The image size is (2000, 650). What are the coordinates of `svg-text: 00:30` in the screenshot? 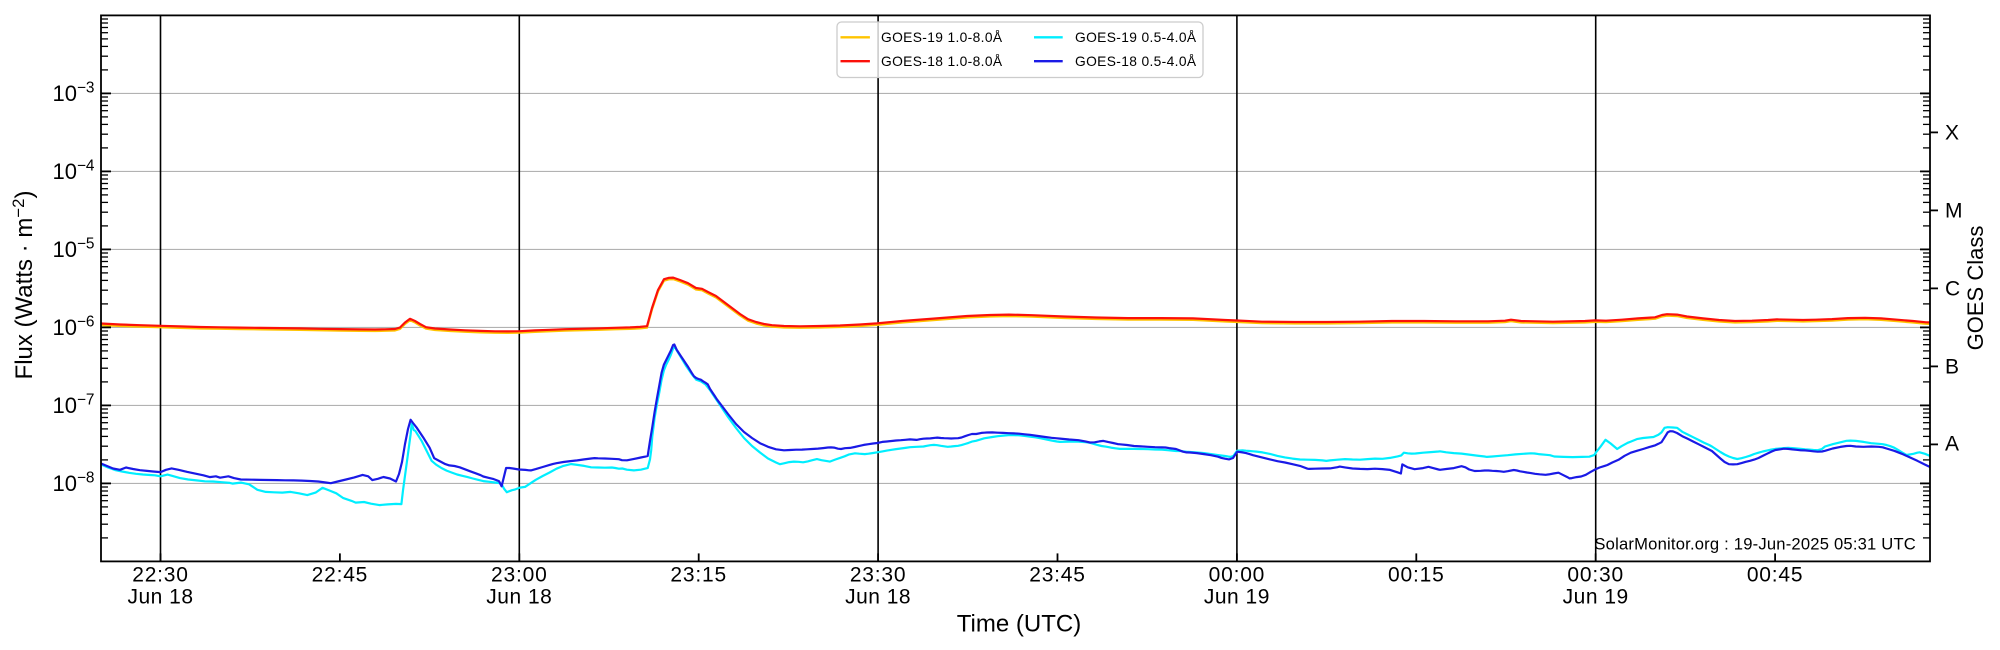 It's located at (1595, 575).